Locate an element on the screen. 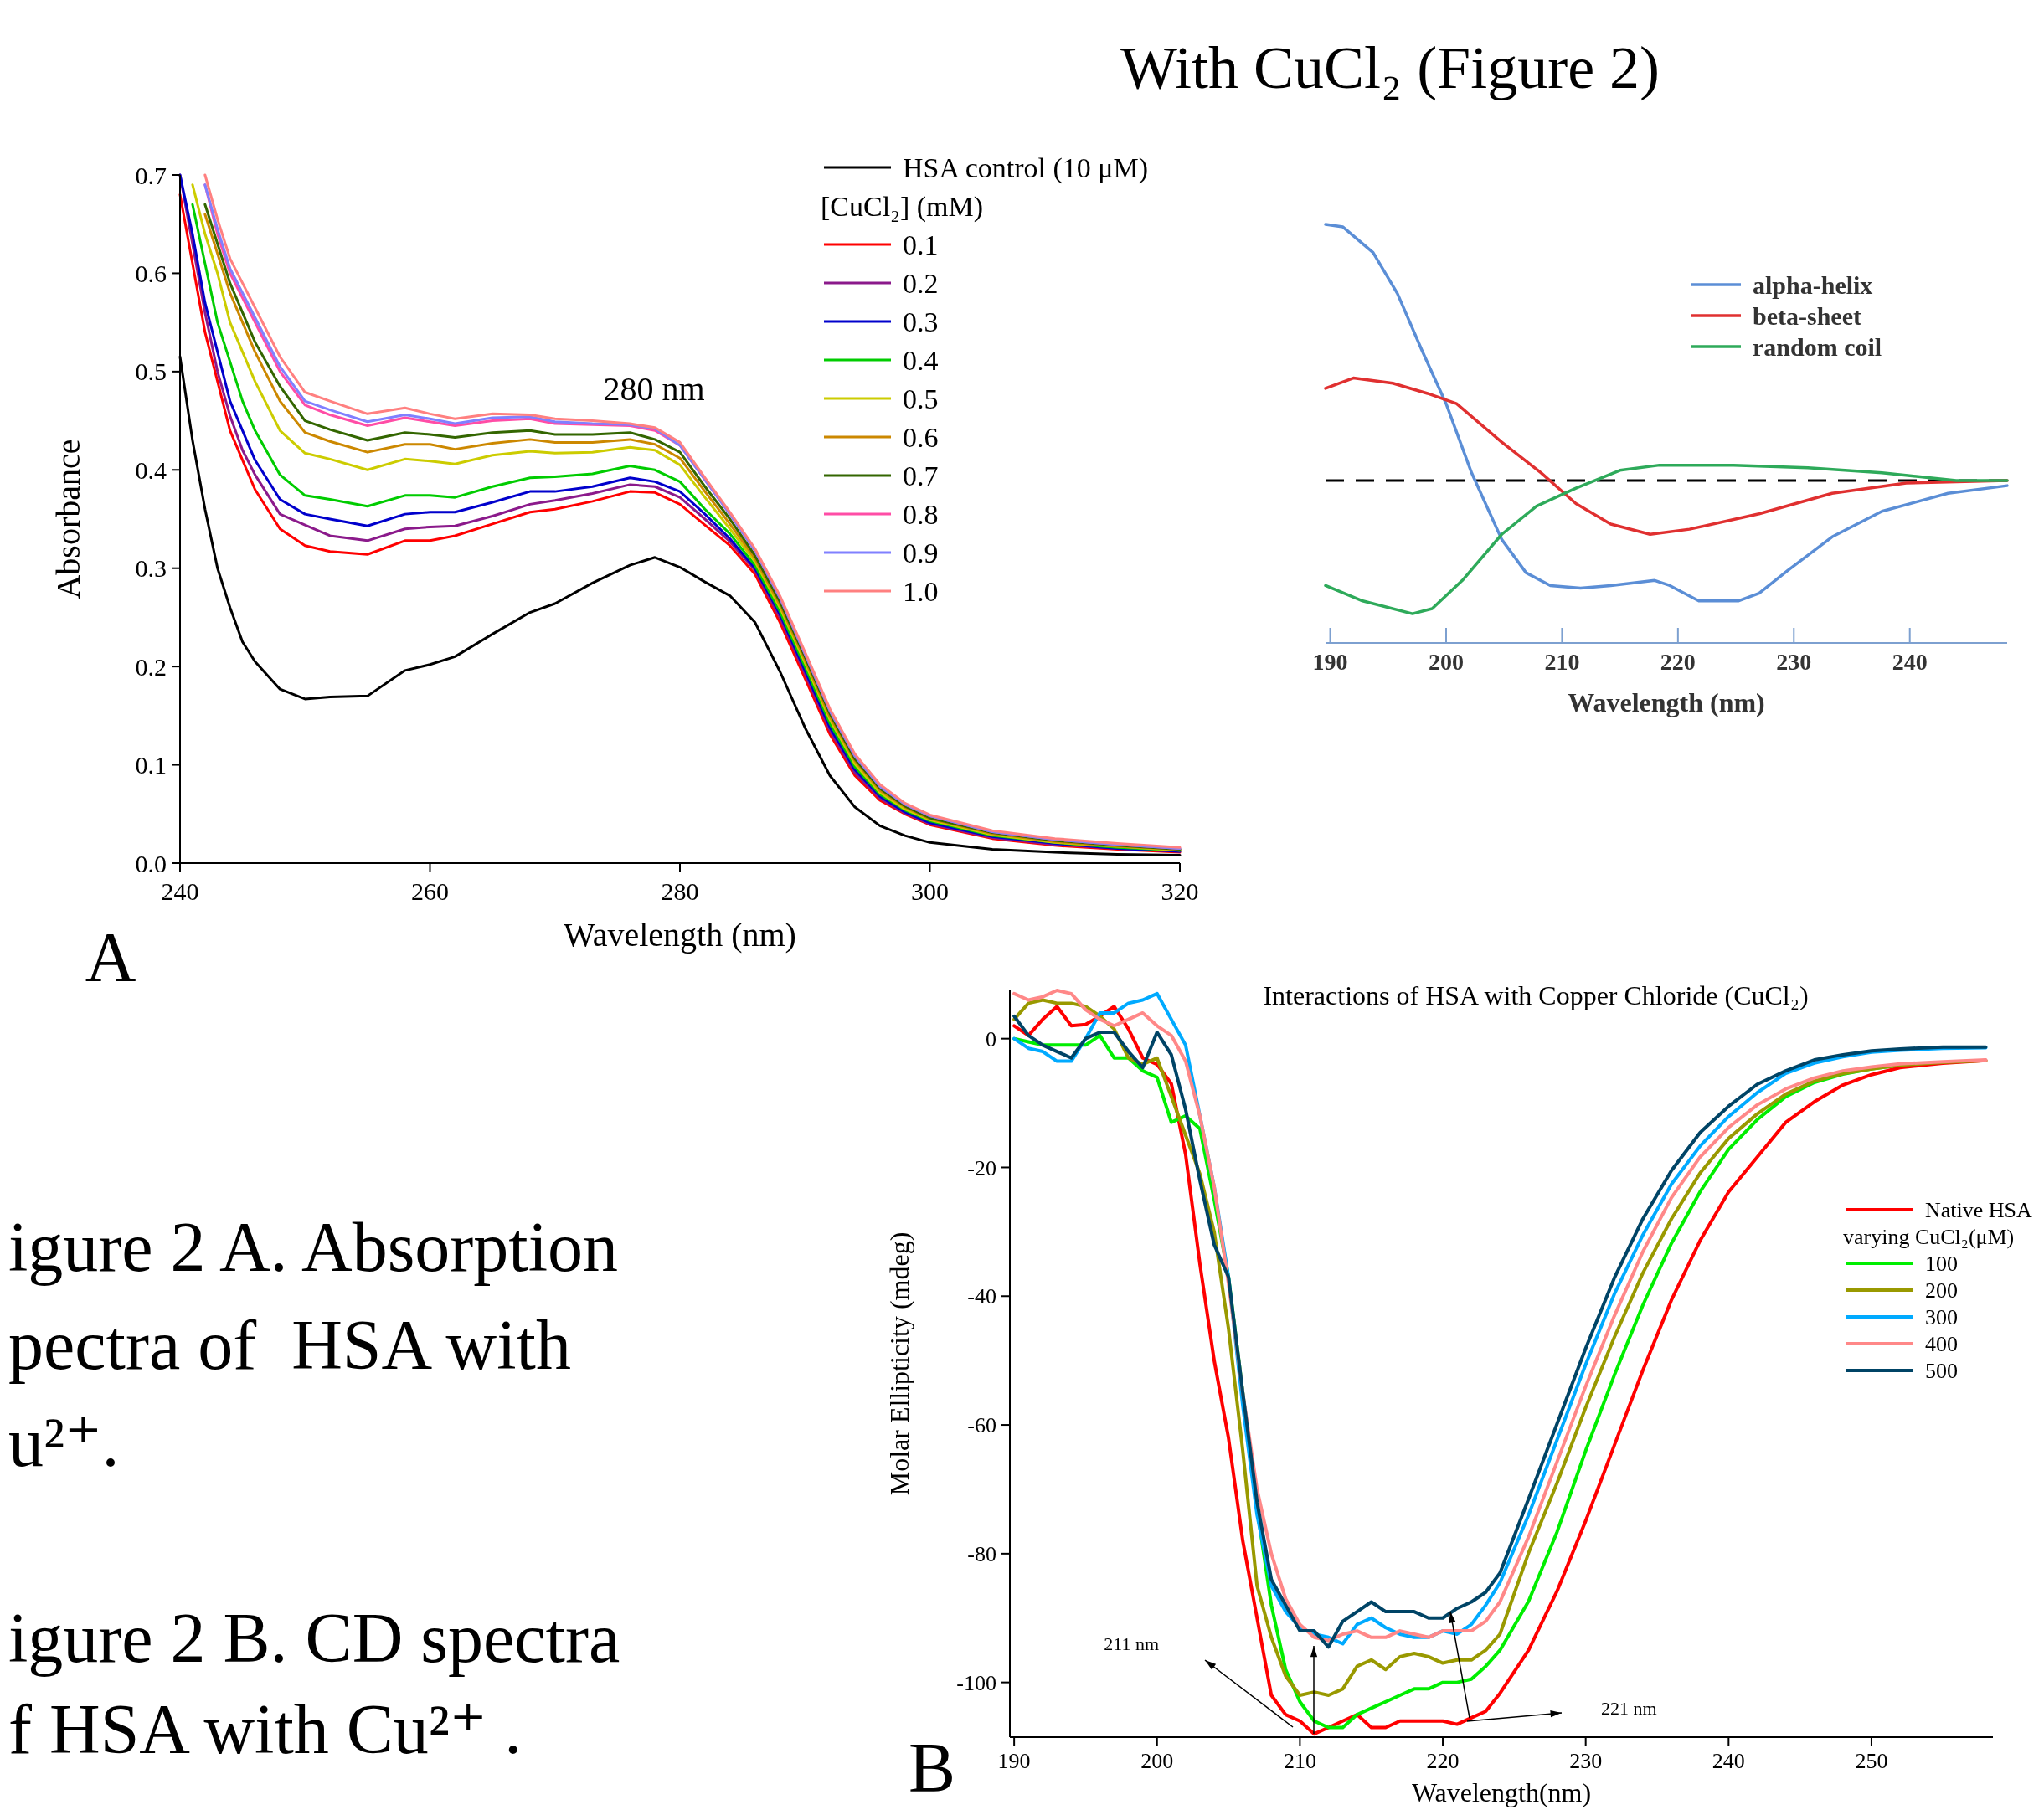 This screenshot has width=2044, height=1815. legend-title: varying CuCl₂(μM) is located at coordinates (1929, 1237).